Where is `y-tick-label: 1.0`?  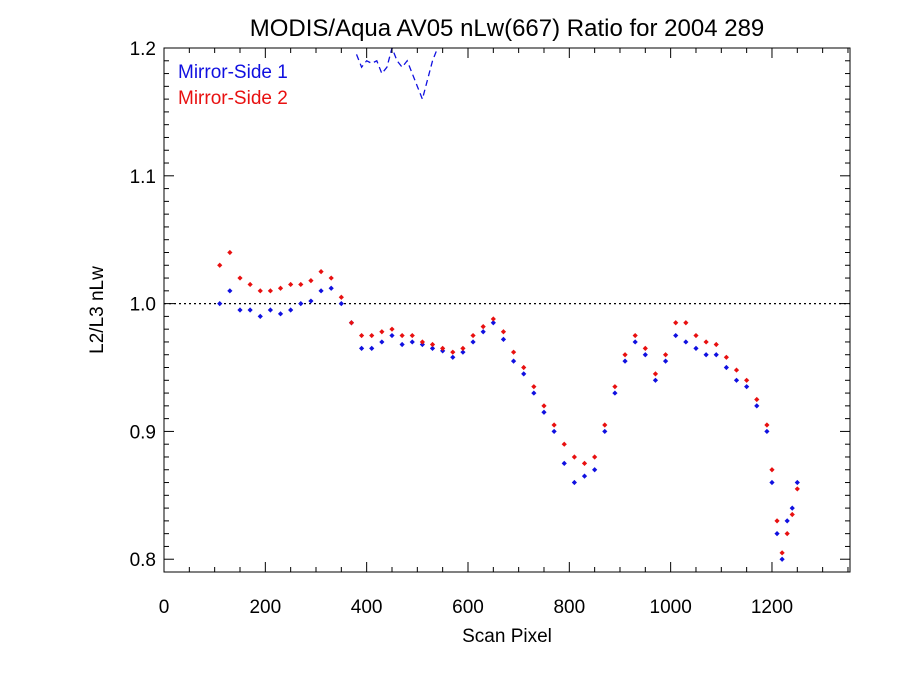
y-tick-label: 1.0 is located at coordinates (143, 305).